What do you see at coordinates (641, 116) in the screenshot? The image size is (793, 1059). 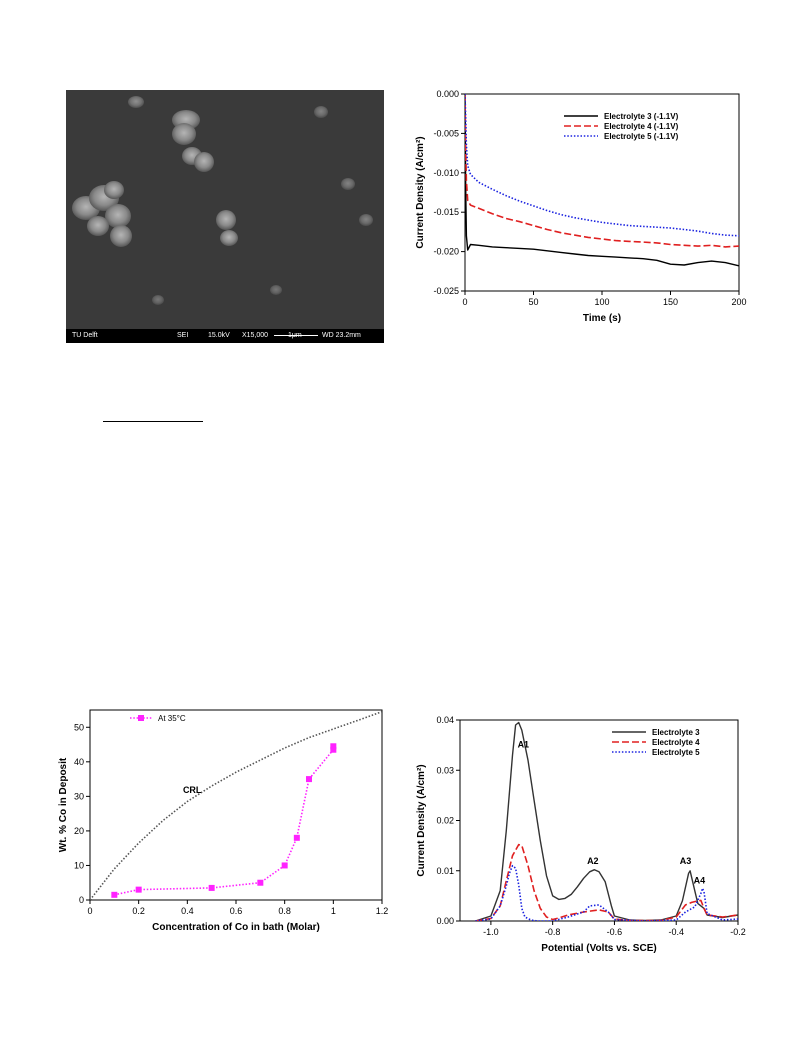 I see `legend-label: Electrolyte 3 (-1.1V)` at bounding box center [641, 116].